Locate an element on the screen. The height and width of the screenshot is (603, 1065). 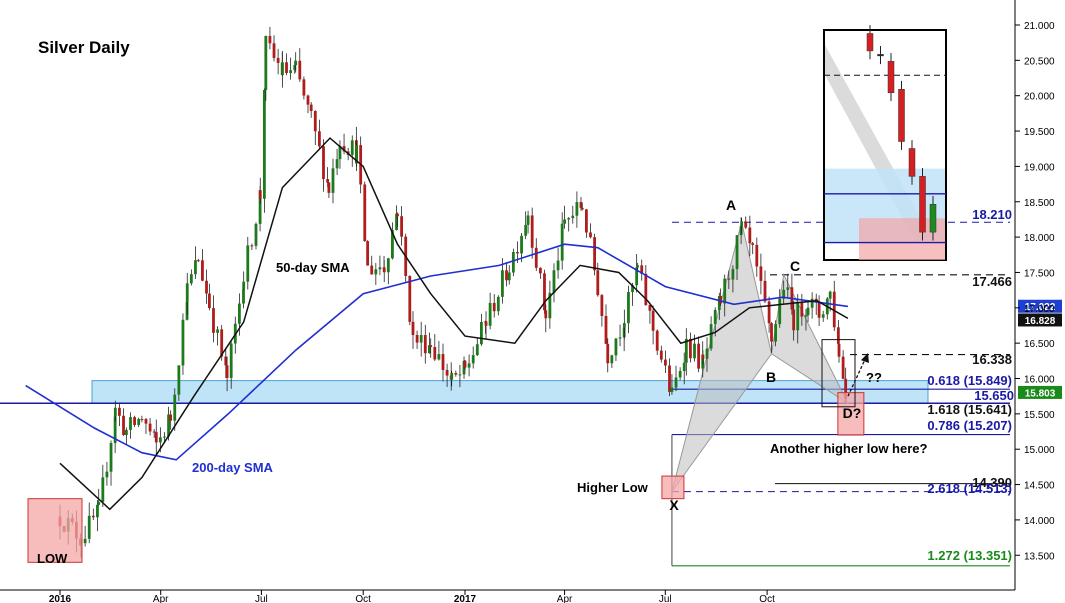
y-tick-label-8: 17.000 is located at coordinates (1039, 309).